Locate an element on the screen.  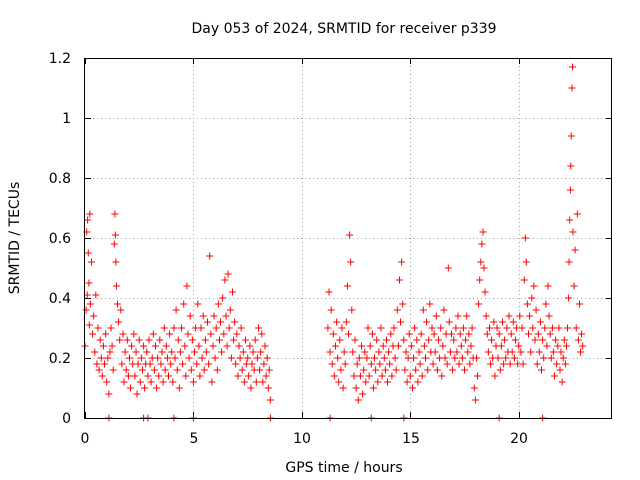
y-tick-label-1-2: 1.2 is located at coordinates (60, 59).